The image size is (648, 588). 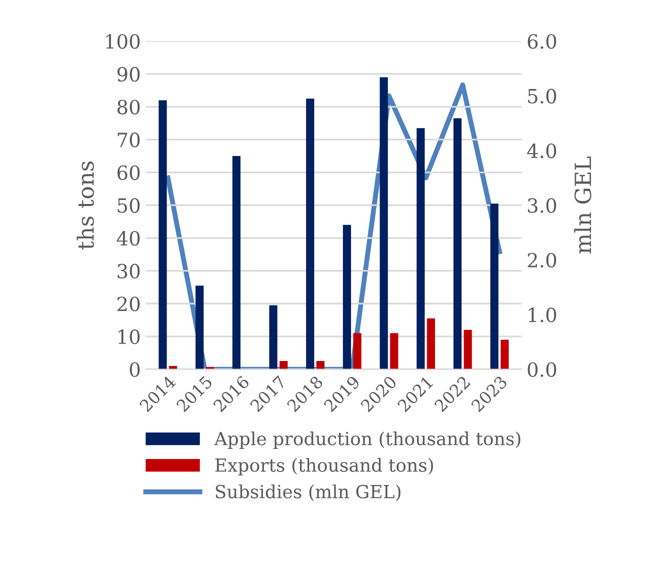 I want to click on y-tick-label: 20, so click(x=129, y=304).